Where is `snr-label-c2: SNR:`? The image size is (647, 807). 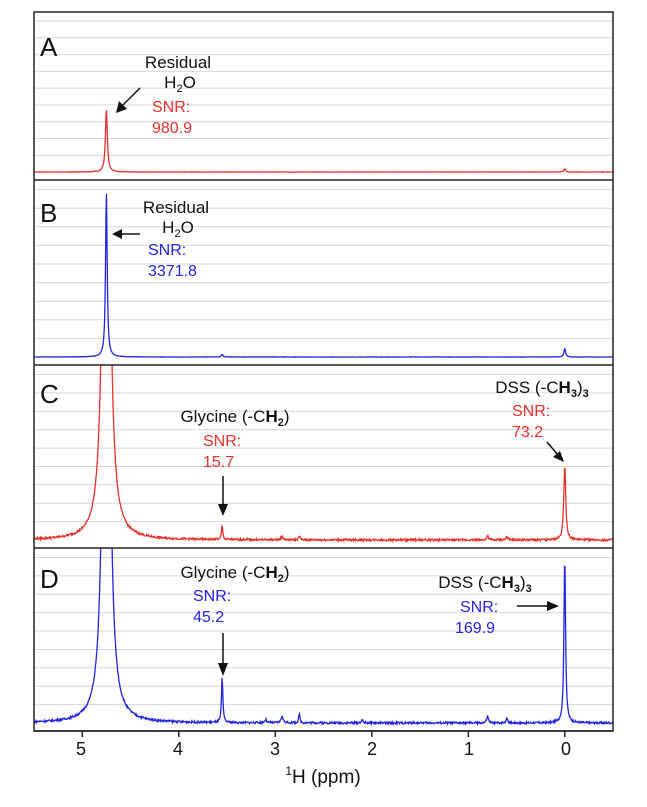 snr-label-c2: SNR: is located at coordinates (531, 411).